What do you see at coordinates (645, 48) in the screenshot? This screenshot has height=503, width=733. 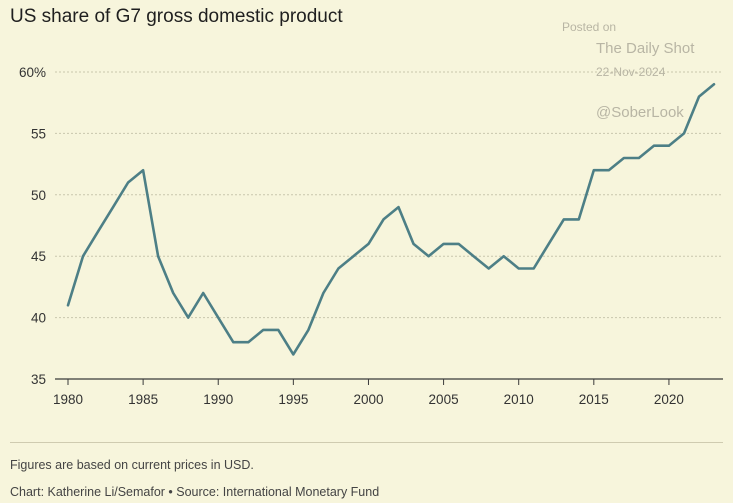 I see `watermark-outlet: The Daily Shot` at bounding box center [645, 48].